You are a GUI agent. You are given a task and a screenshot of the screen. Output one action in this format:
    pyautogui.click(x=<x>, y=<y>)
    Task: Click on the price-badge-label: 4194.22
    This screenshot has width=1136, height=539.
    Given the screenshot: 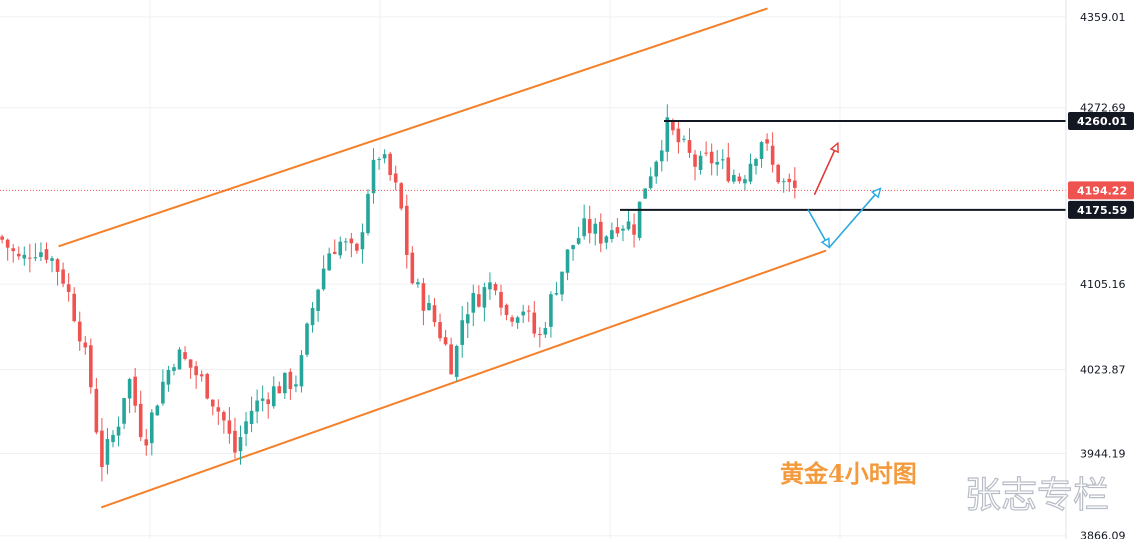 What is the action you would take?
    pyautogui.click(x=1102, y=190)
    